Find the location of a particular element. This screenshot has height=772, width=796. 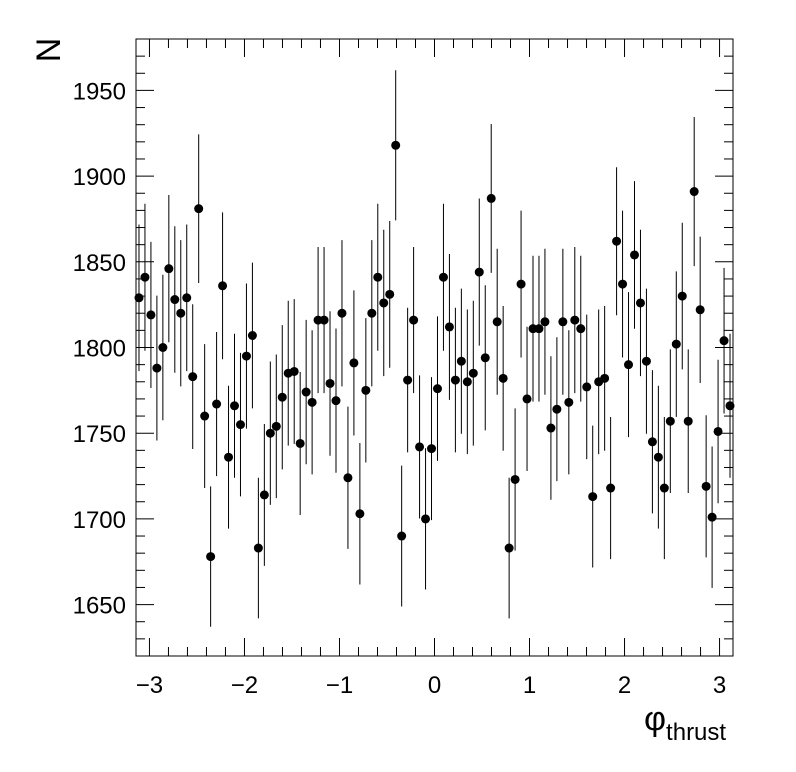

y-tick-label: 1750 is located at coordinates (99, 434).